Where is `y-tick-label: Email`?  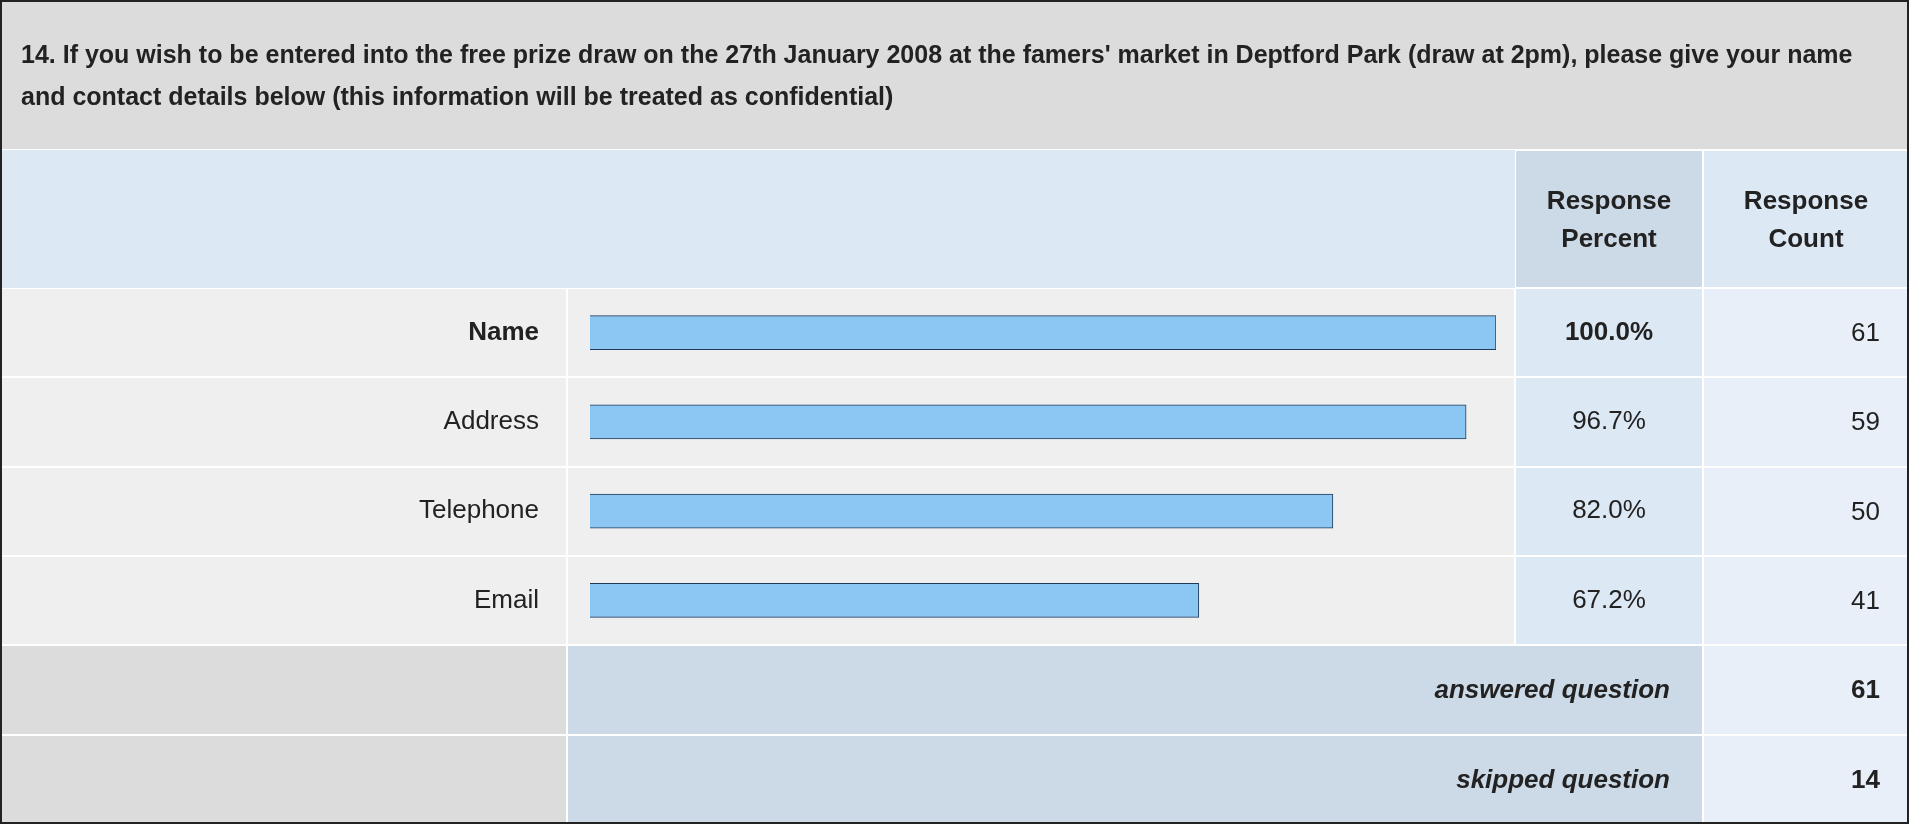 y-tick-label: Email is located at coordinates (506, 598).